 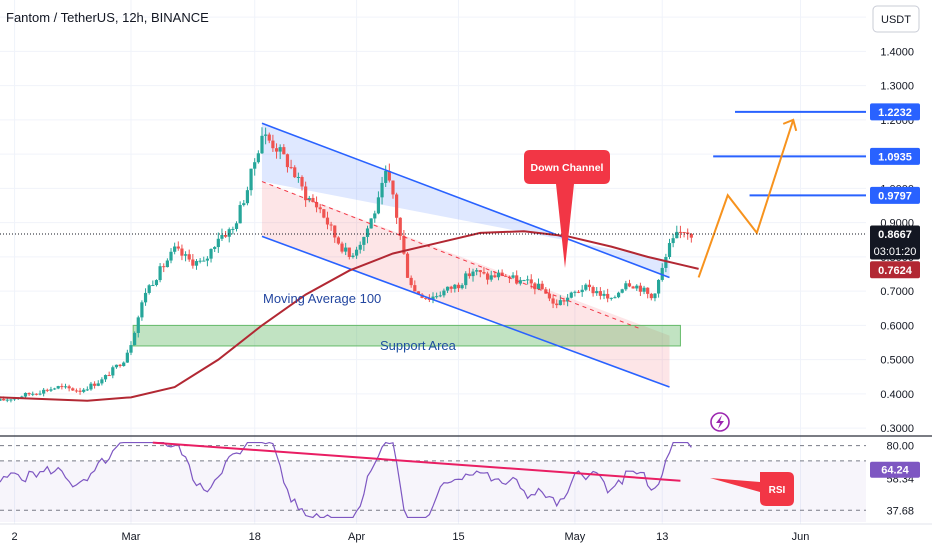 What do you see at coordinates (433, 481) in the screenshot?
I see `rsi-pane` at bounding box center [433, 481].